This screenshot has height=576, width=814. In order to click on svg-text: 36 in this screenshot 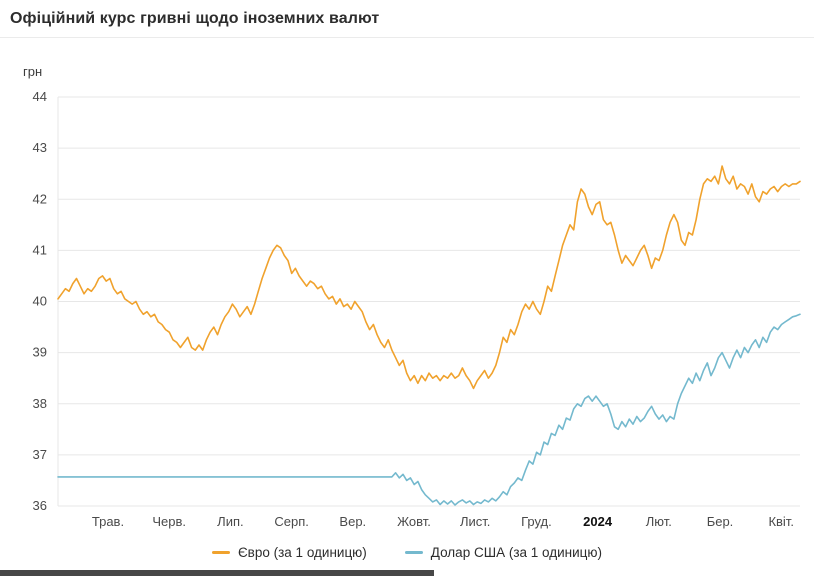, I will do `click(40, 505)`.